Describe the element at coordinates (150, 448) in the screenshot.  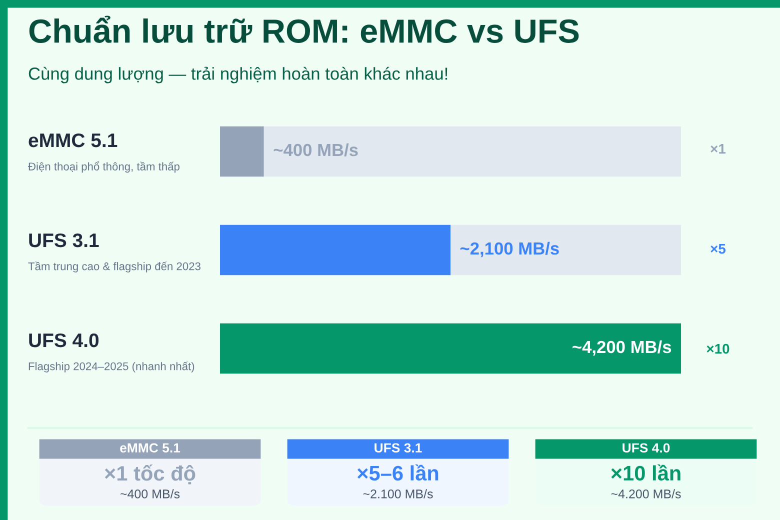
I see `text: eMMC 5.1` at that location.